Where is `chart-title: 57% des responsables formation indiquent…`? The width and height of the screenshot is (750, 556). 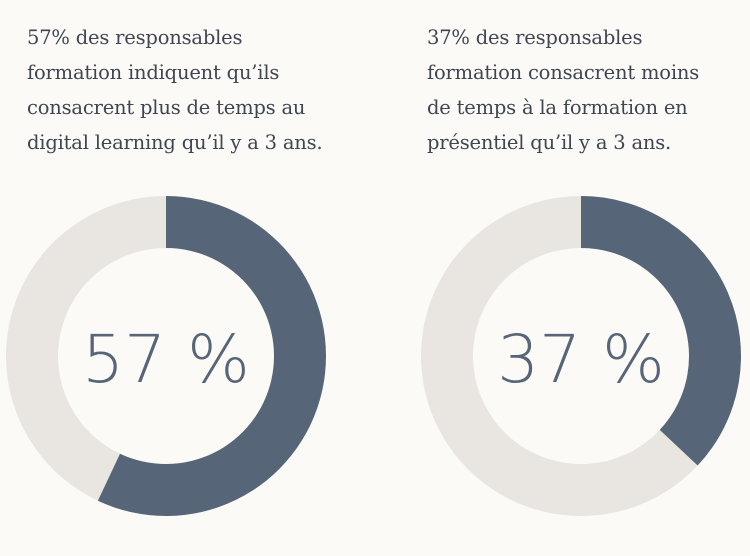
chart-title: 57% des responsables formation indiquent… is located at coordinates (197, 90).